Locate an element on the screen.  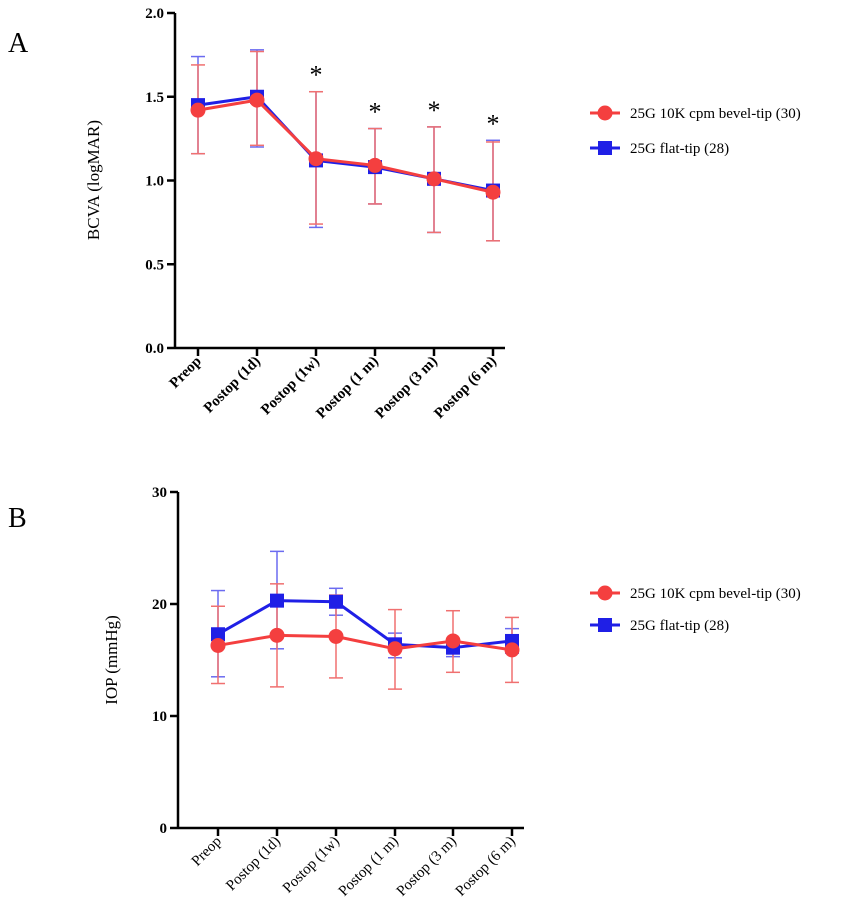
y-tick-label: 20 is located at coordinates (159, 605).